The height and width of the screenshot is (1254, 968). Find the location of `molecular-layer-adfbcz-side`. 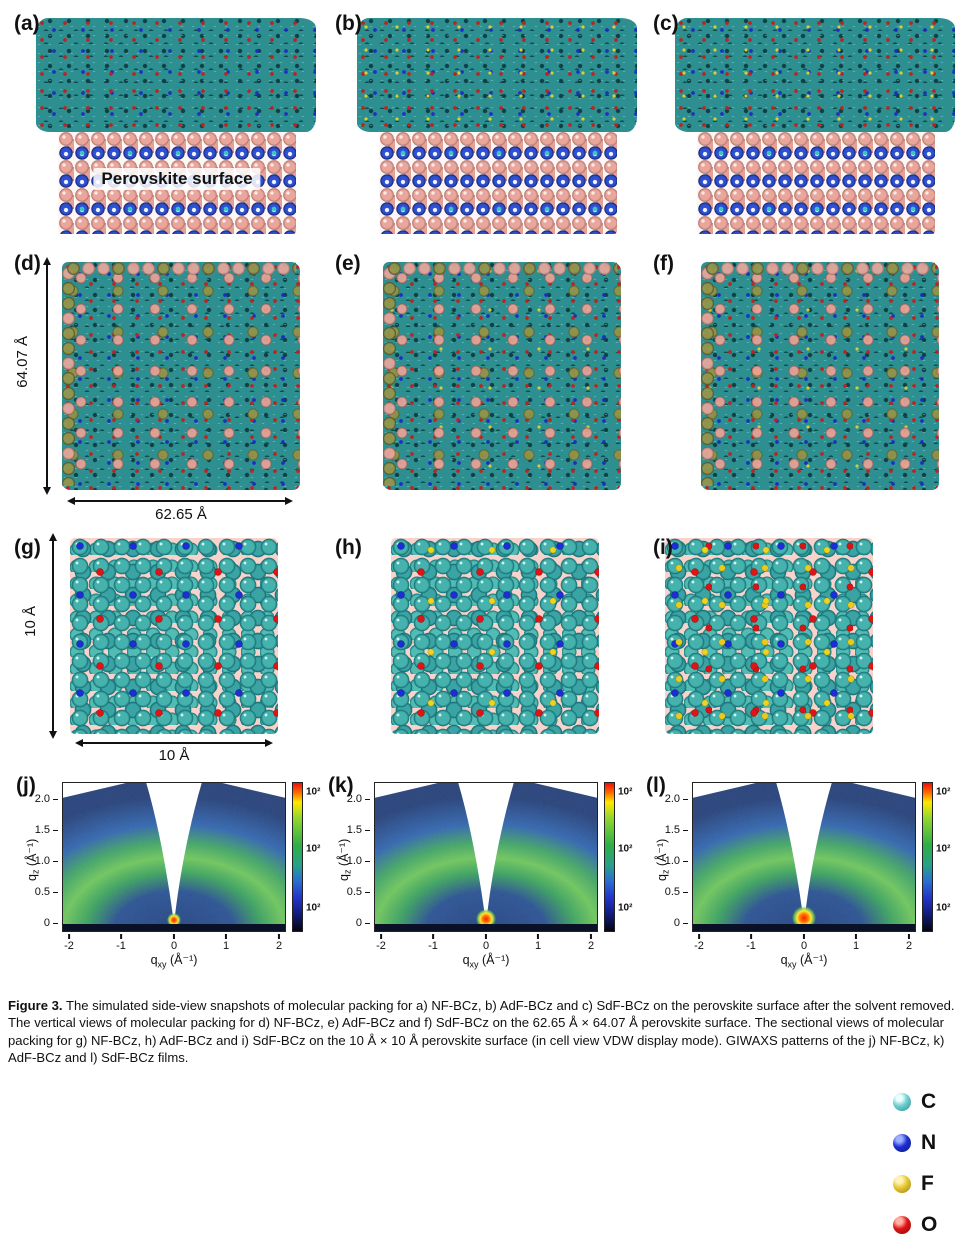

molecular-layer-adfbcz-side is located at coordinates (497, 75).